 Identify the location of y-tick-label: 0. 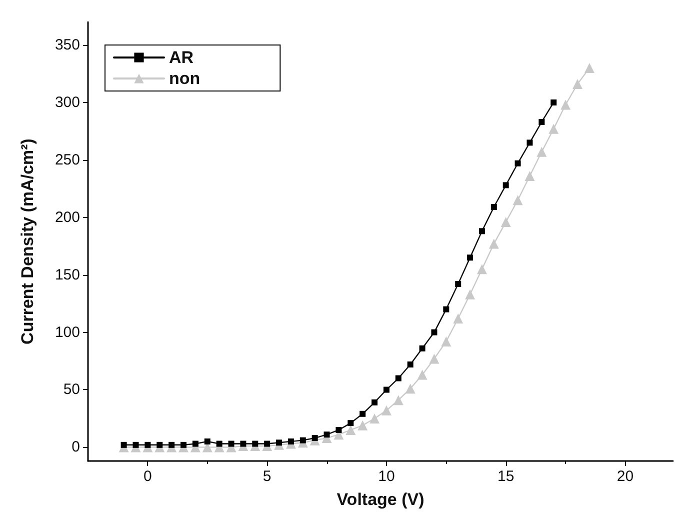
(76, 447).